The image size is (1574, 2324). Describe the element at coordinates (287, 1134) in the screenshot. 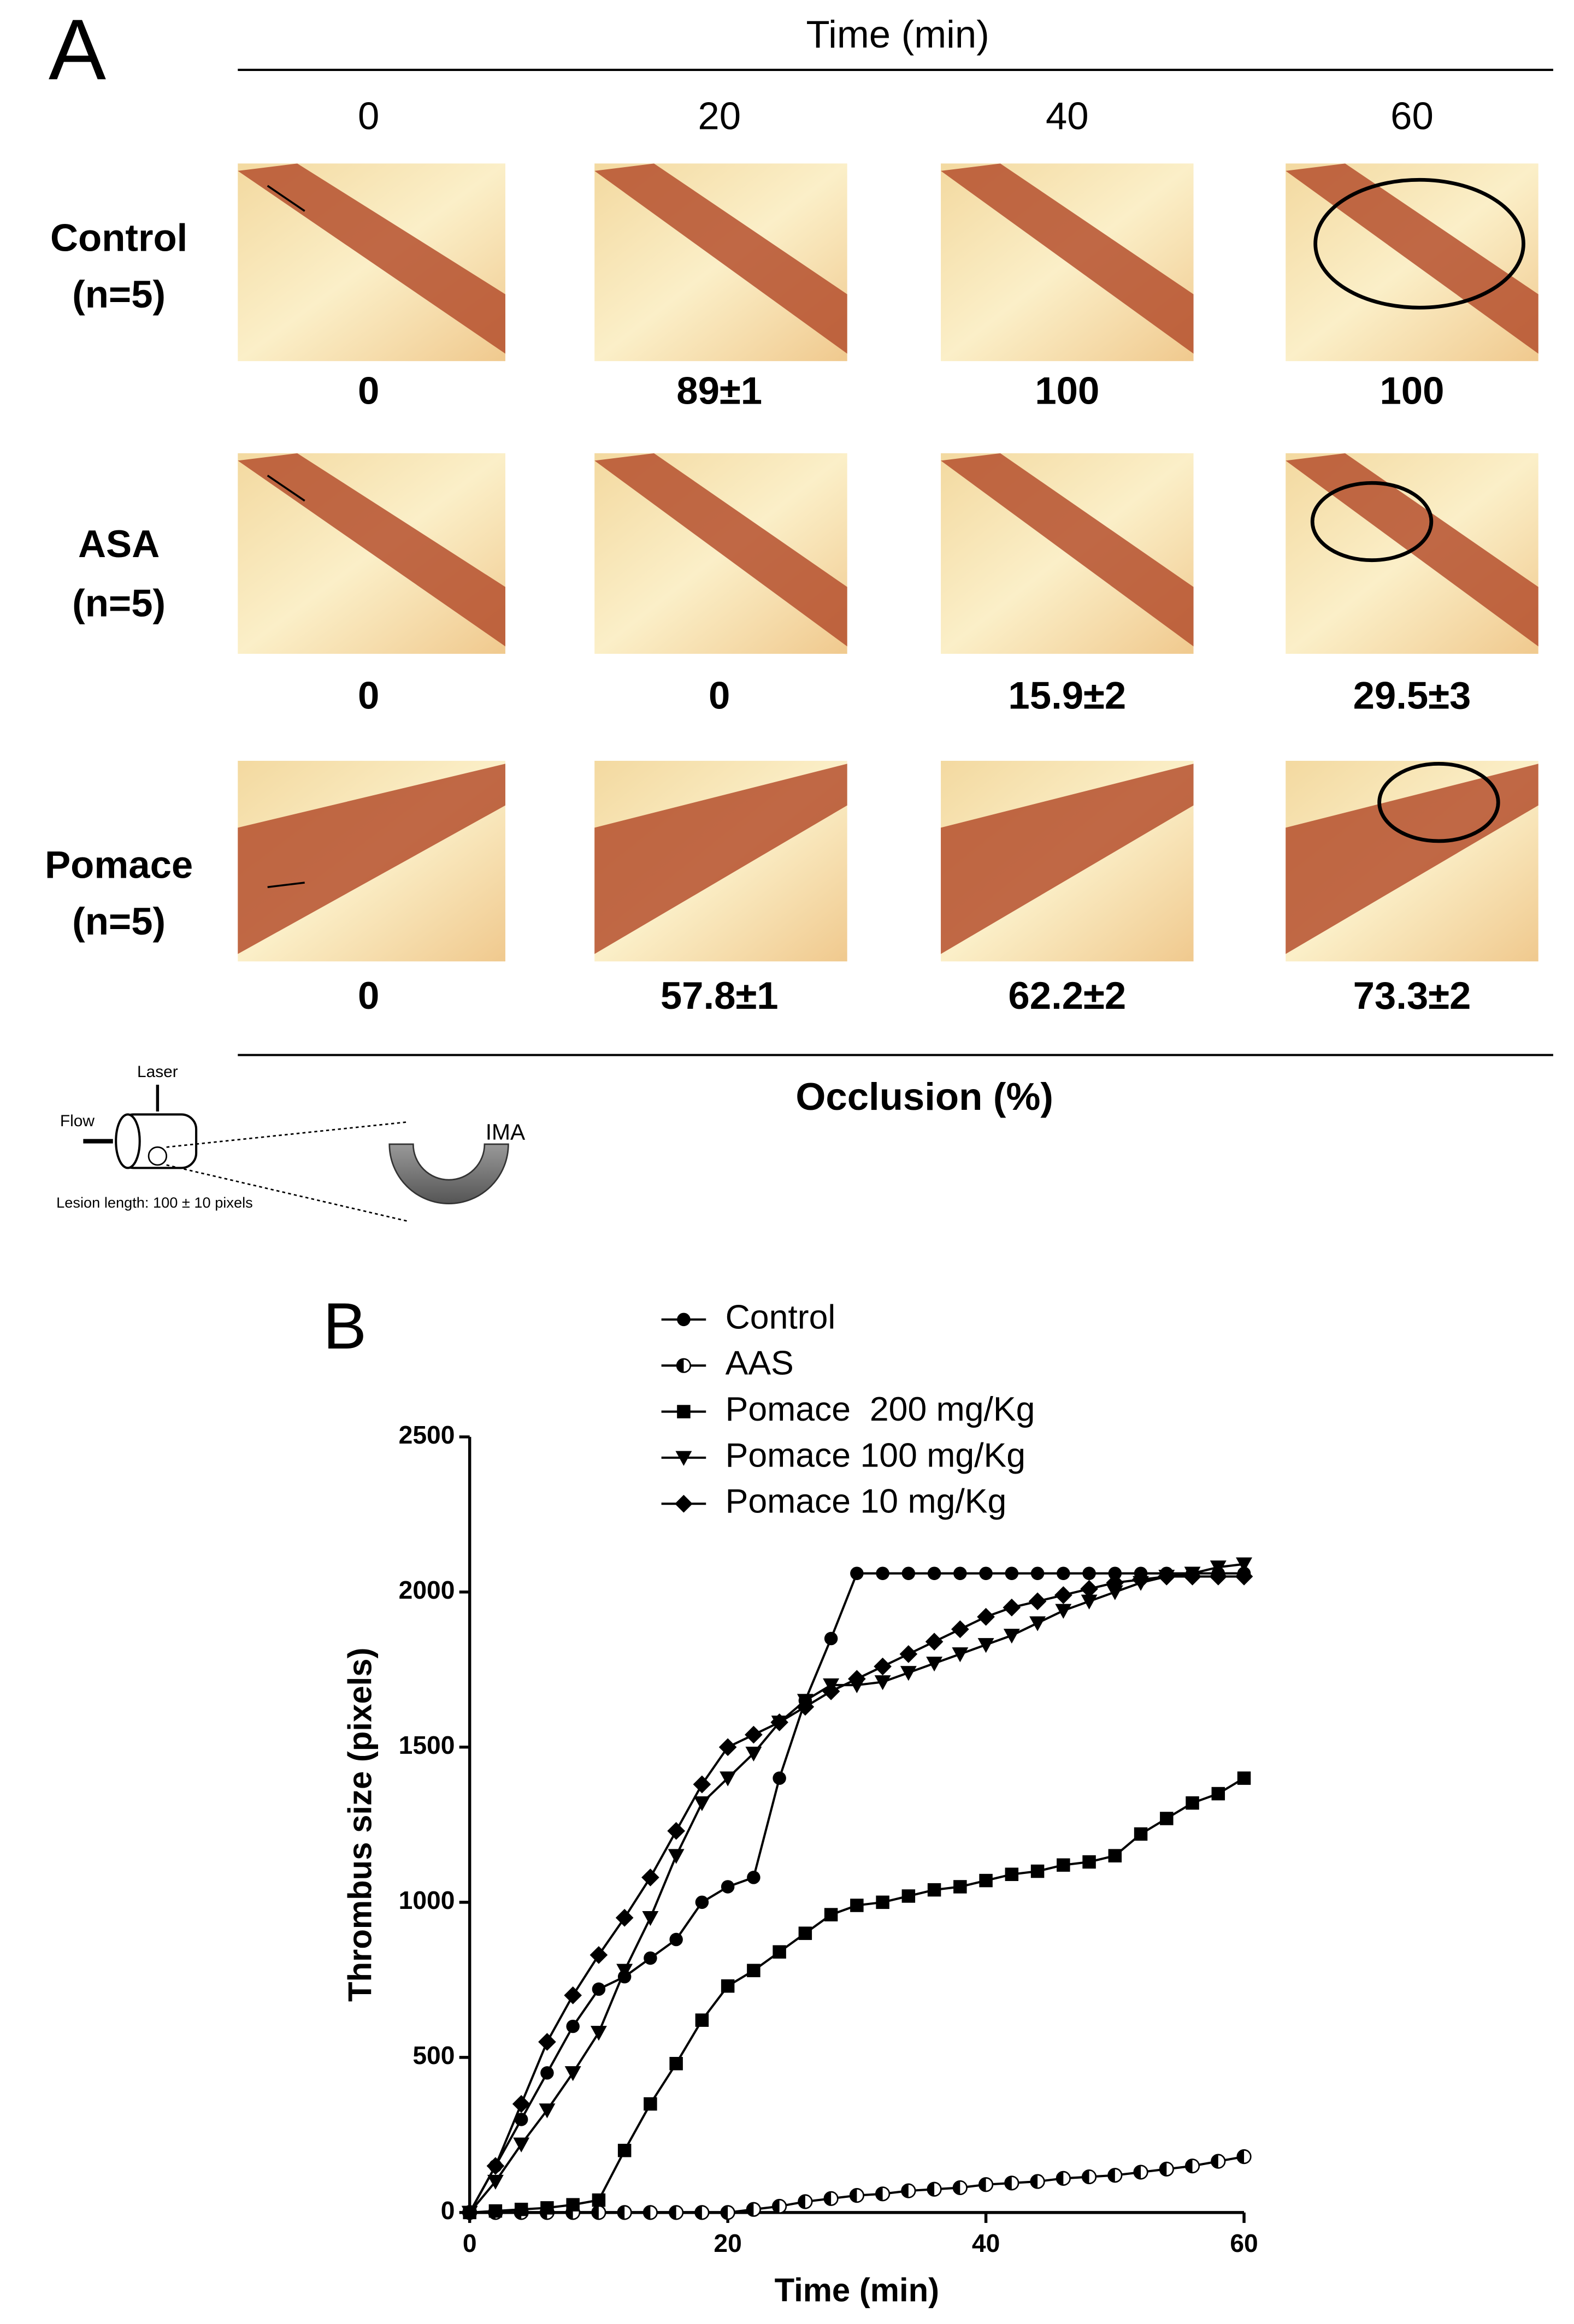

I see `zoom-line` at that location.